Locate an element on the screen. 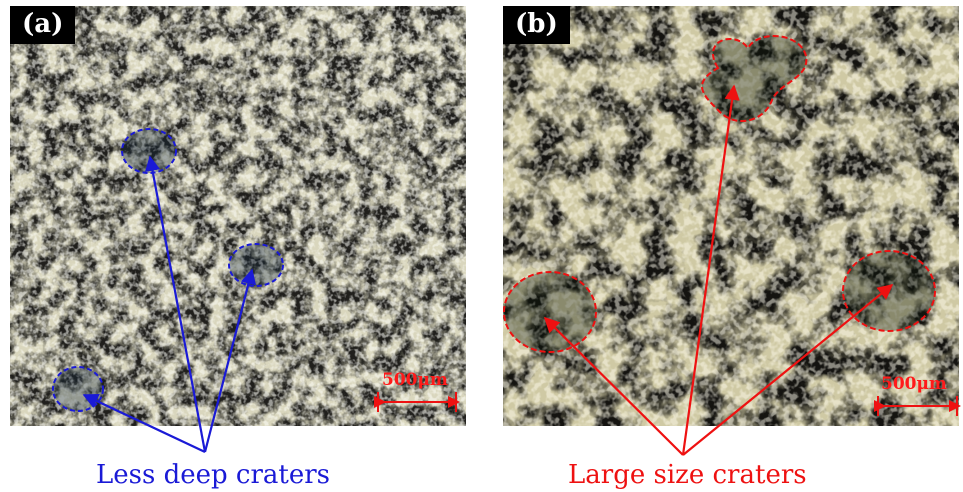 The width and height of the screenshot is (963, 492). panel-label-b: (b) is located at coordinates (536, 25).